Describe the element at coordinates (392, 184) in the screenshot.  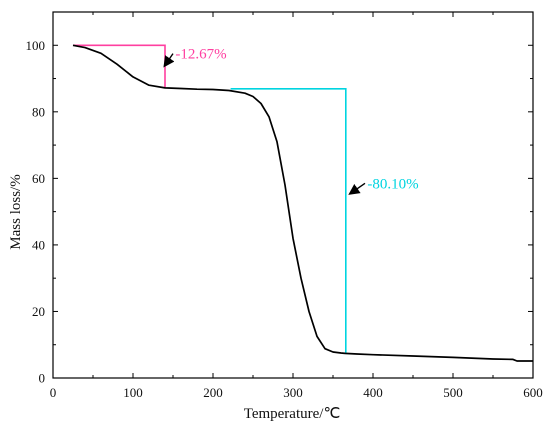
I see `annotation-label-2: -80.10%` at that location.